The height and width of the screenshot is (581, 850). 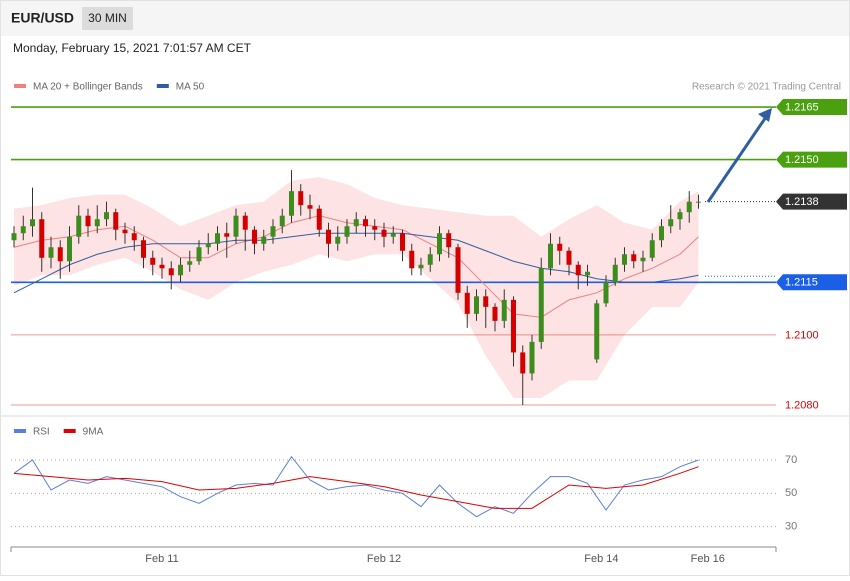 I want to click on forecast-arrow, so click(x=737, y=159).